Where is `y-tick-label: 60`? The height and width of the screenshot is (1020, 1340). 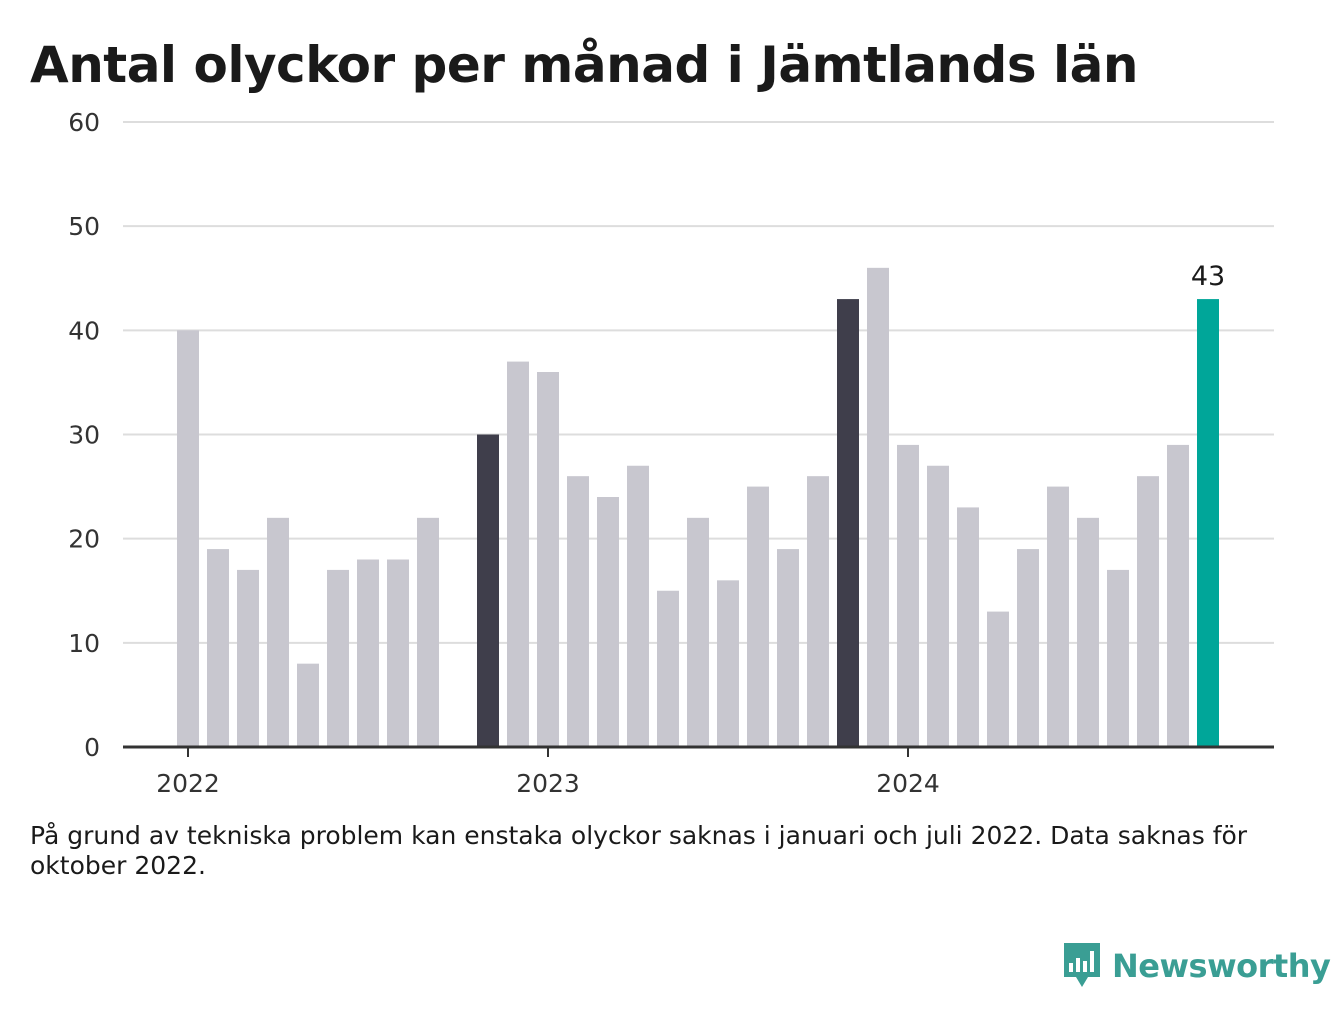
y-tick-label: 60 is located at coordinates (84, 122).